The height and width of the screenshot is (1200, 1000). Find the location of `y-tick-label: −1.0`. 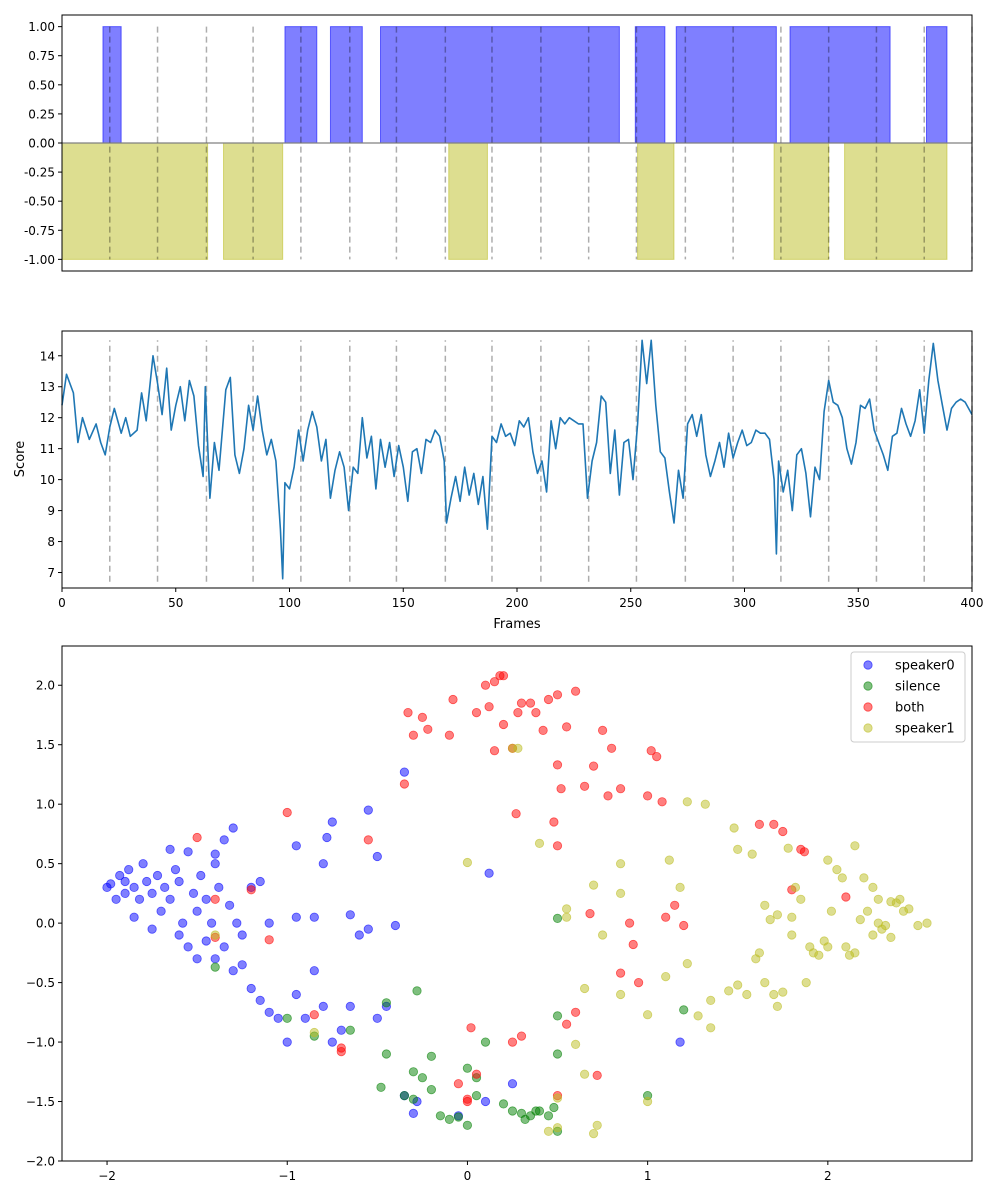

y-tick-label: −1.0 is located at coordinates (40, 1043).